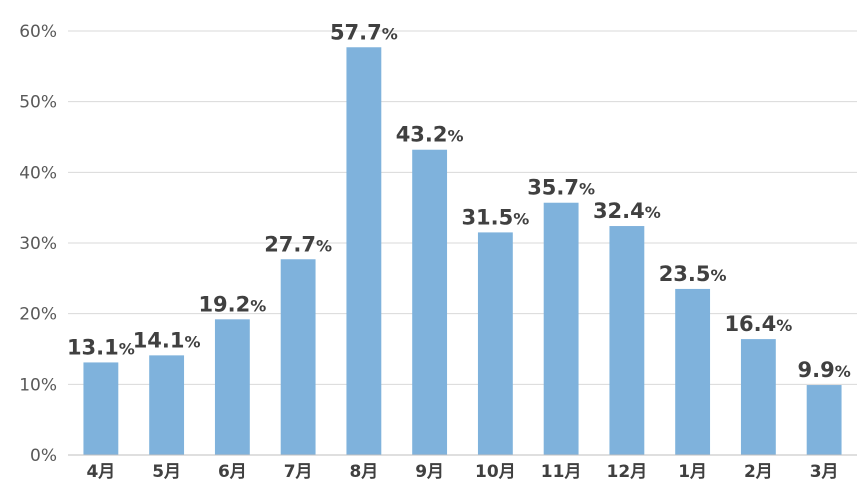  Describe the element at coordinates (232, 304) in the screenshot. I see `data-label: 19.2%` at that location.